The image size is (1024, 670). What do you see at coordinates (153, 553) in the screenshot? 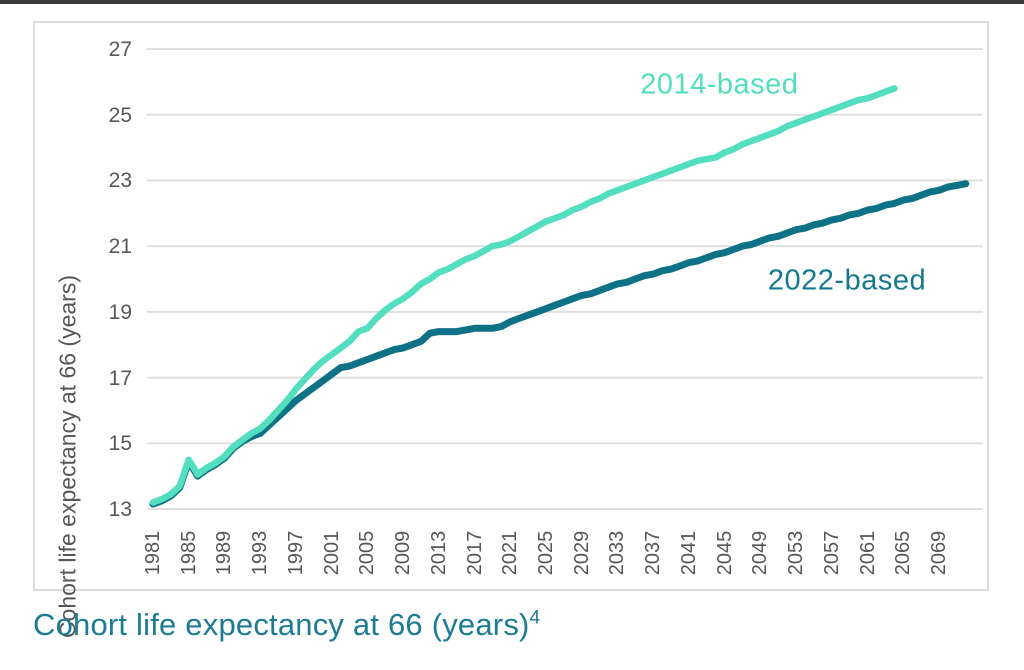
I see `x-tick-label: 1981` at bounding box center [153, 553].